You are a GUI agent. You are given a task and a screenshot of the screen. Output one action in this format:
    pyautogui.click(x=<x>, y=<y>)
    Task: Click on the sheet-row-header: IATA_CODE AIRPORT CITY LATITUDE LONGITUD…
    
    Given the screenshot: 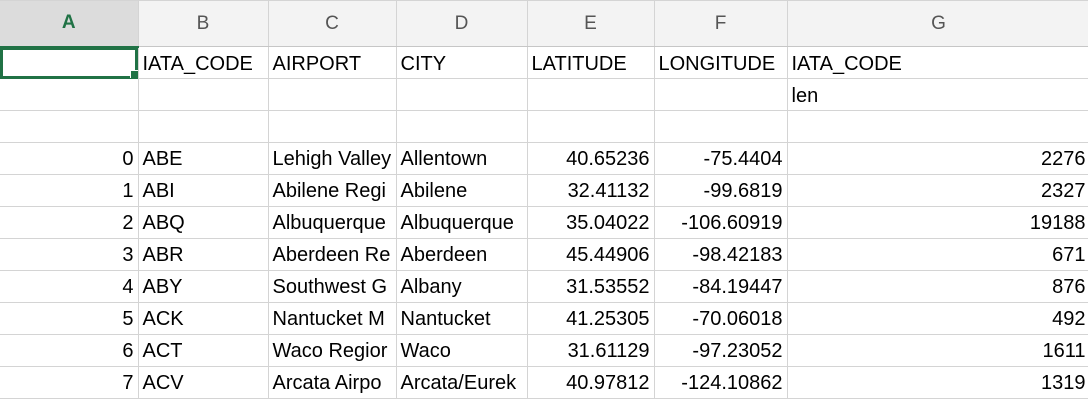 What is the action you would take?
    pyautogui.click(x=544, y=62)
    